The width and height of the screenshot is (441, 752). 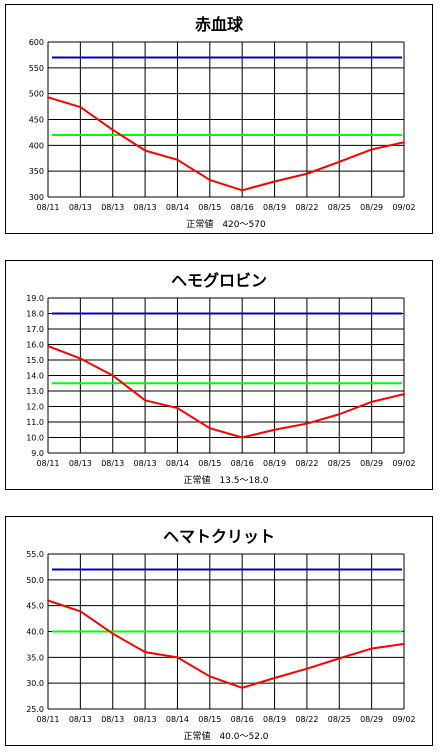 I want to click on y-tick-label: 550, so click(x=36, y=68).